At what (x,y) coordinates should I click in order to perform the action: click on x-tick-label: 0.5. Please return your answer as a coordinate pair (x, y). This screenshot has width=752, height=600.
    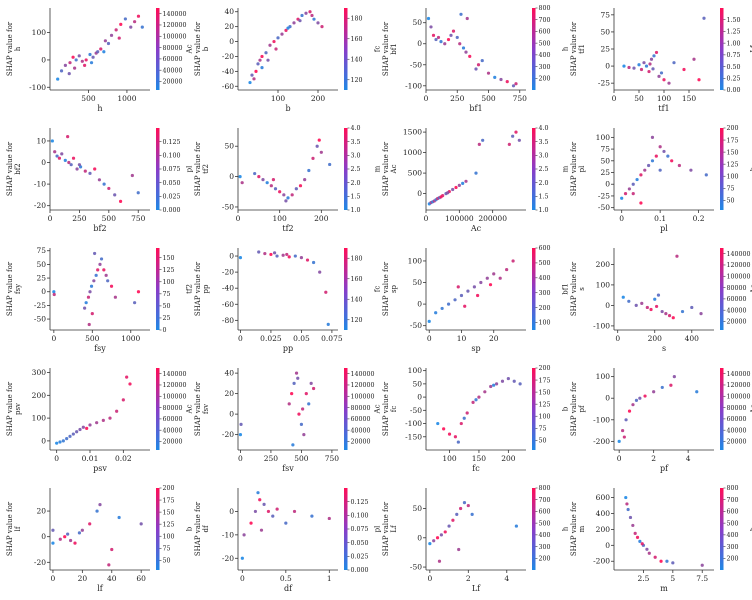
    Looking at the image, I should click on (286, 578).